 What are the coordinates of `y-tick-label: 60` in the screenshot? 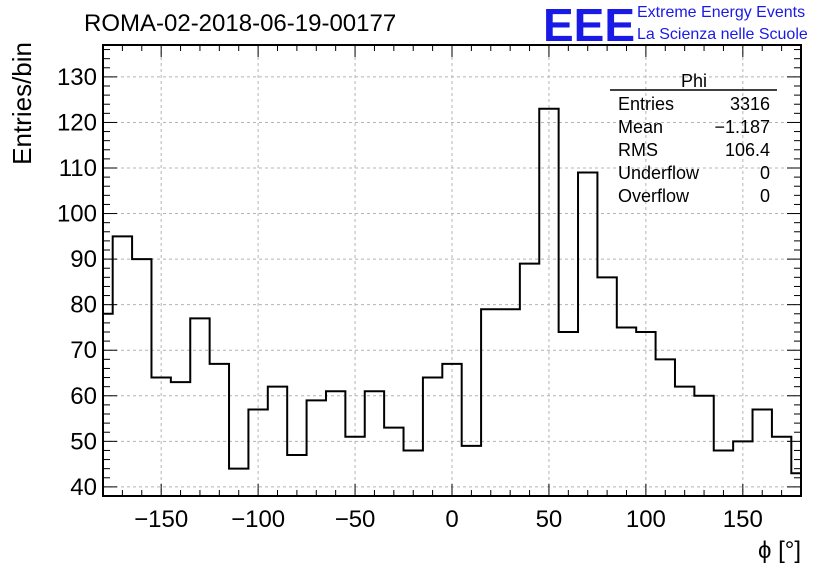 It's located at (83, 396).